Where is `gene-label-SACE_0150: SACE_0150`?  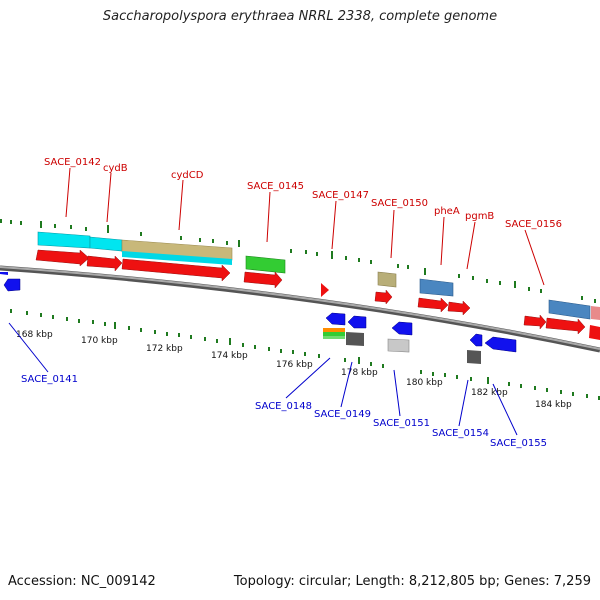
gene-label-SACE_0150: SACE_0150 is located at coordinates (399, 203).